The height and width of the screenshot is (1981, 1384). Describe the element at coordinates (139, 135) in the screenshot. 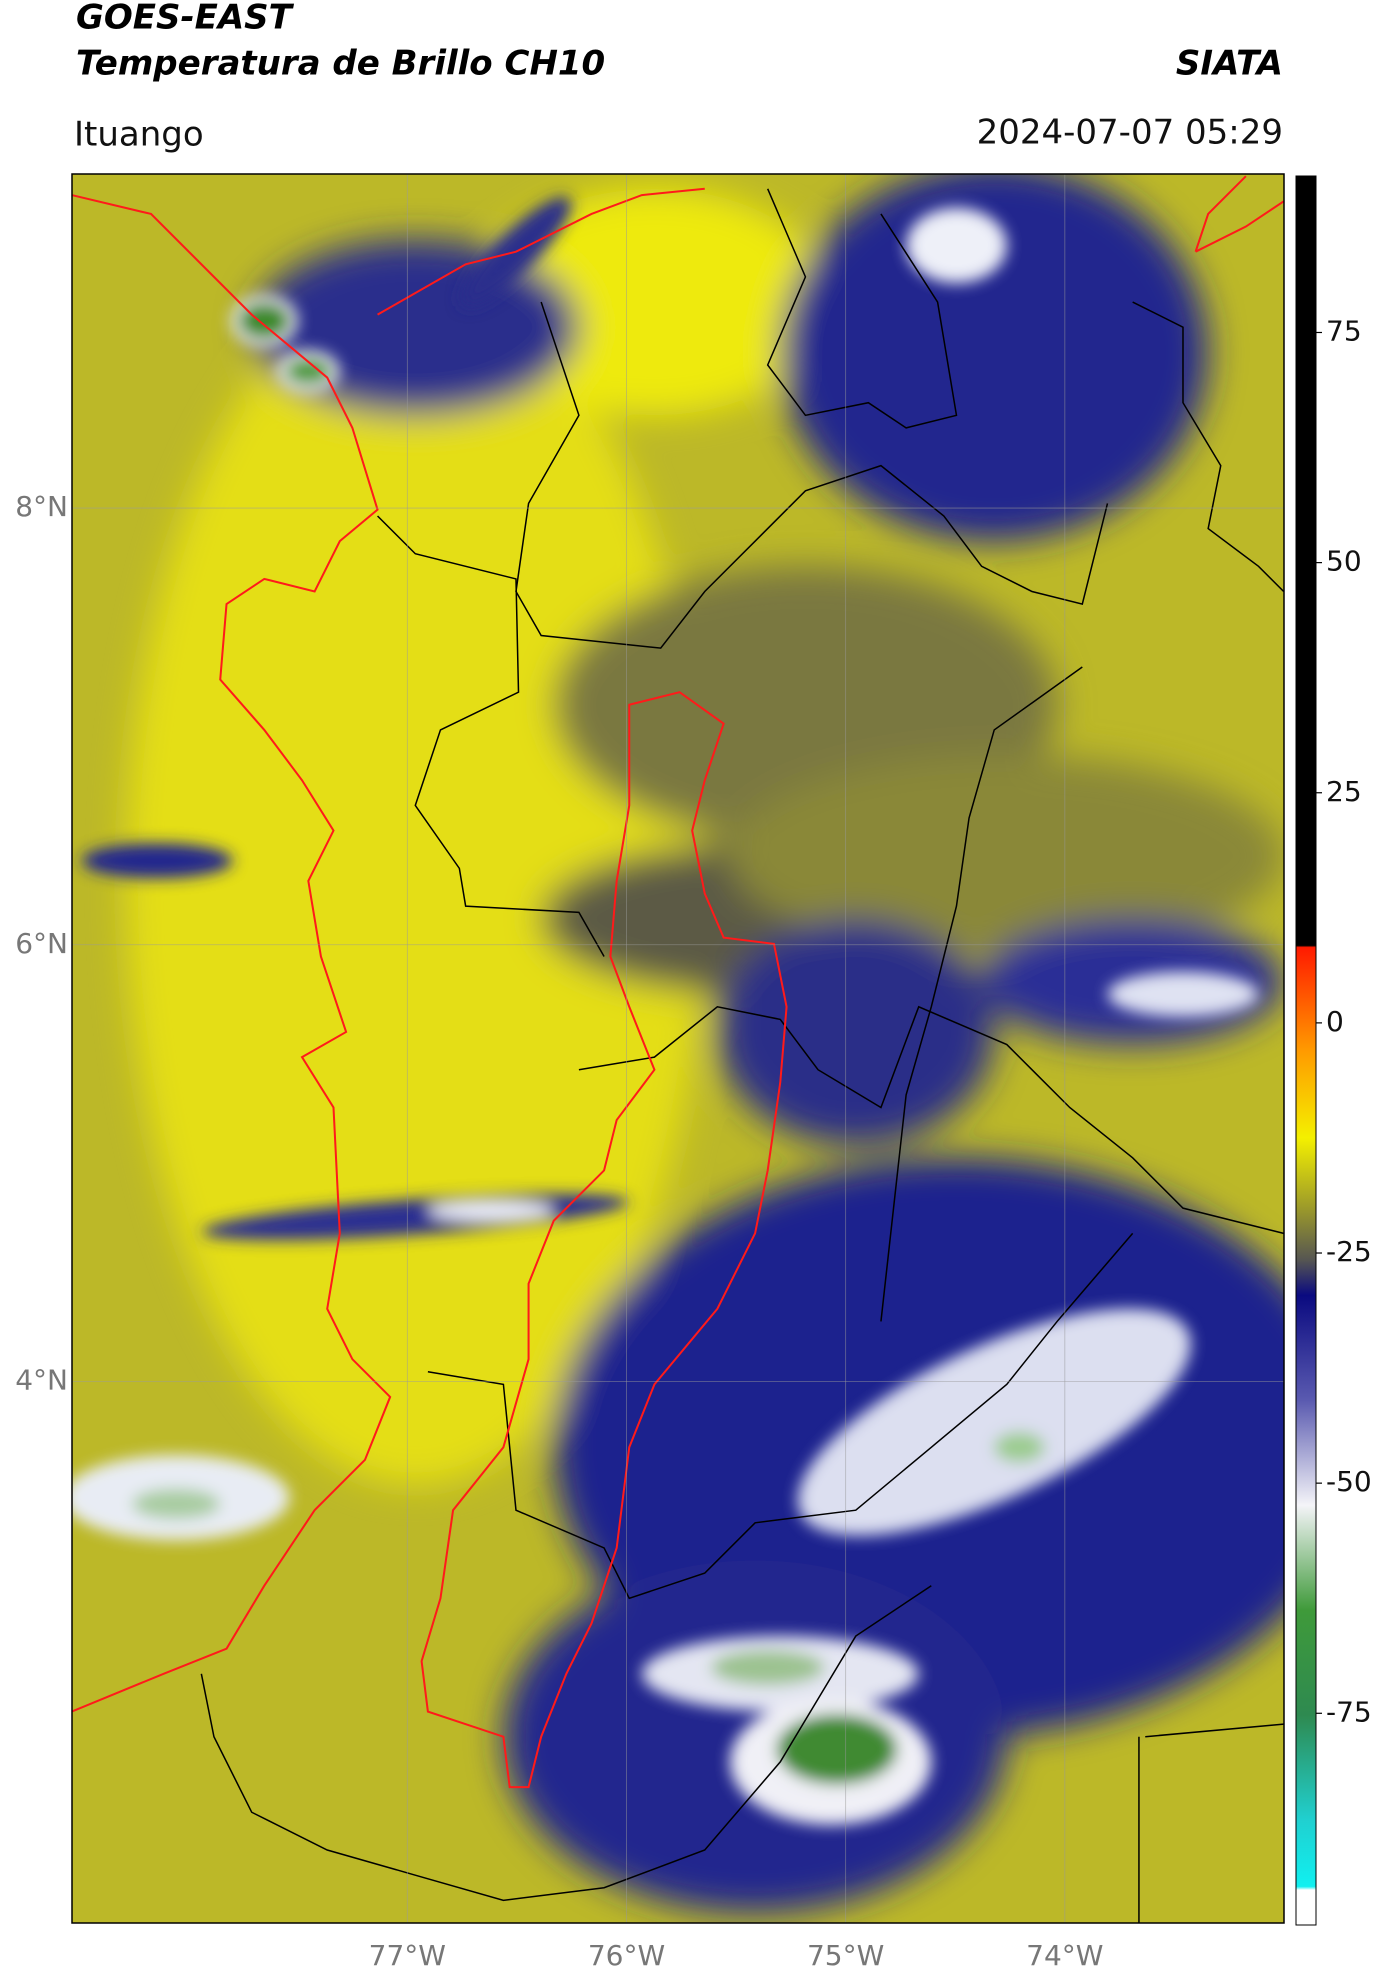

I see `location: Ituango` at that location.